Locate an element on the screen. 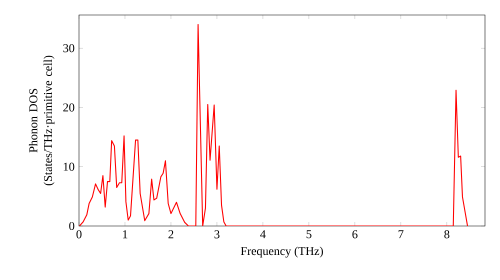  x-tick-label: 0 is located at coordinates (79, 234).